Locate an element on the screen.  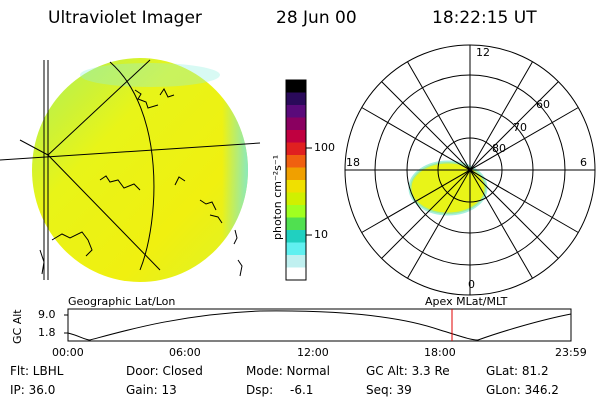
time-label: 18:22:15 UT is located at coordinates (484, 18).